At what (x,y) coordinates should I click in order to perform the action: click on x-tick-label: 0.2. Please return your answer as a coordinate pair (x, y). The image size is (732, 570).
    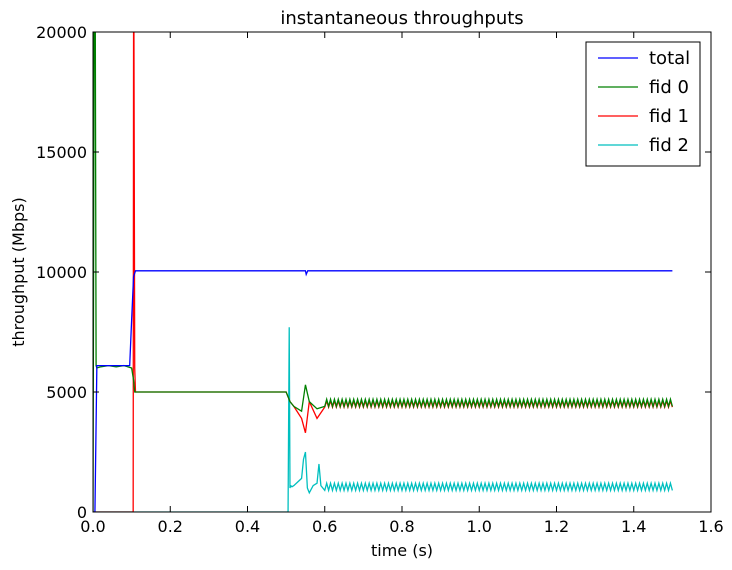
    Looking at the image, I should click on (170, 526).